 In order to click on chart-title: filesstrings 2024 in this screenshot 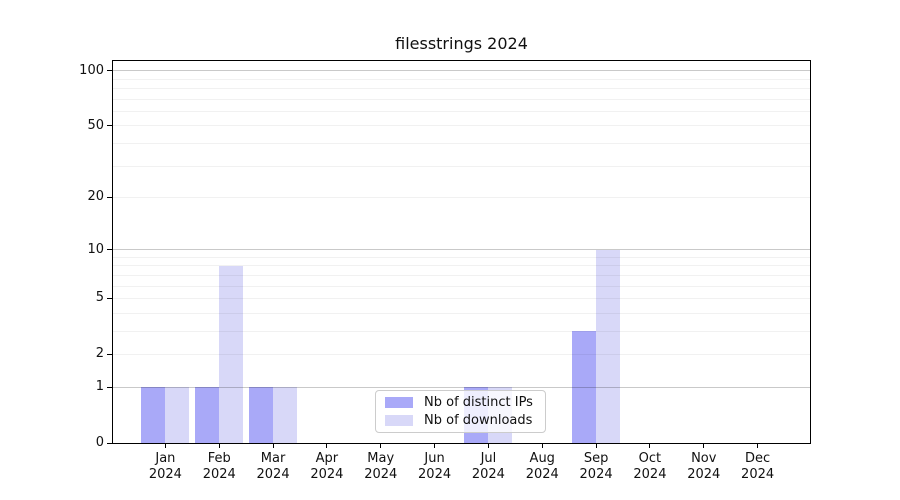, I will do `click(461, 43)`.